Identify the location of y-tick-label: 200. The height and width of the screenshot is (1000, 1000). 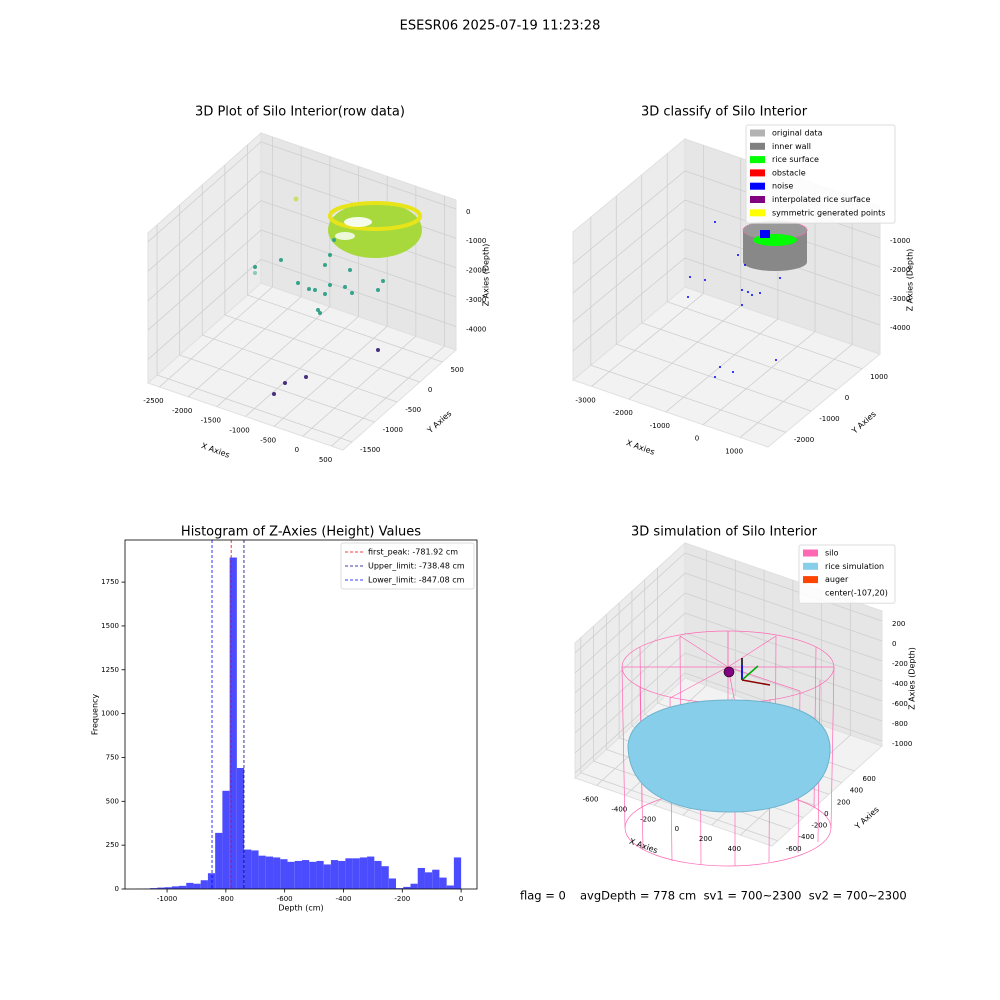
(843, 802).